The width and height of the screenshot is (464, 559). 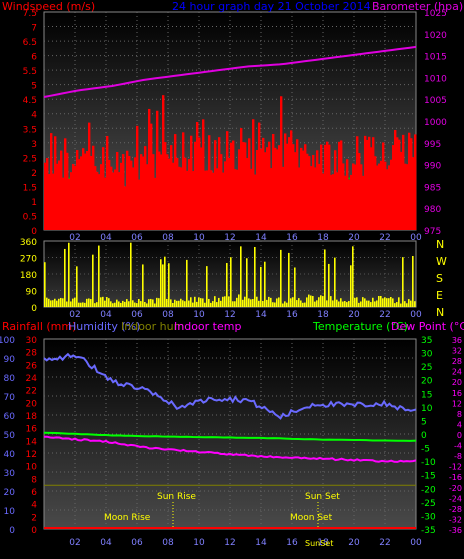 What do you see at coordinates (199, 315) in the screenshot?
I see `dir-x-tick: 10` at bounding box center [199, 315].